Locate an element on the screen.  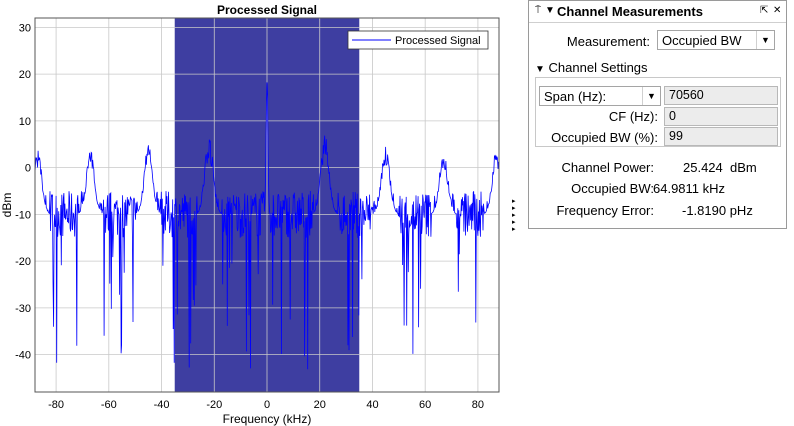
measurement-label: Measurement: is located at coordinates (608, 41).